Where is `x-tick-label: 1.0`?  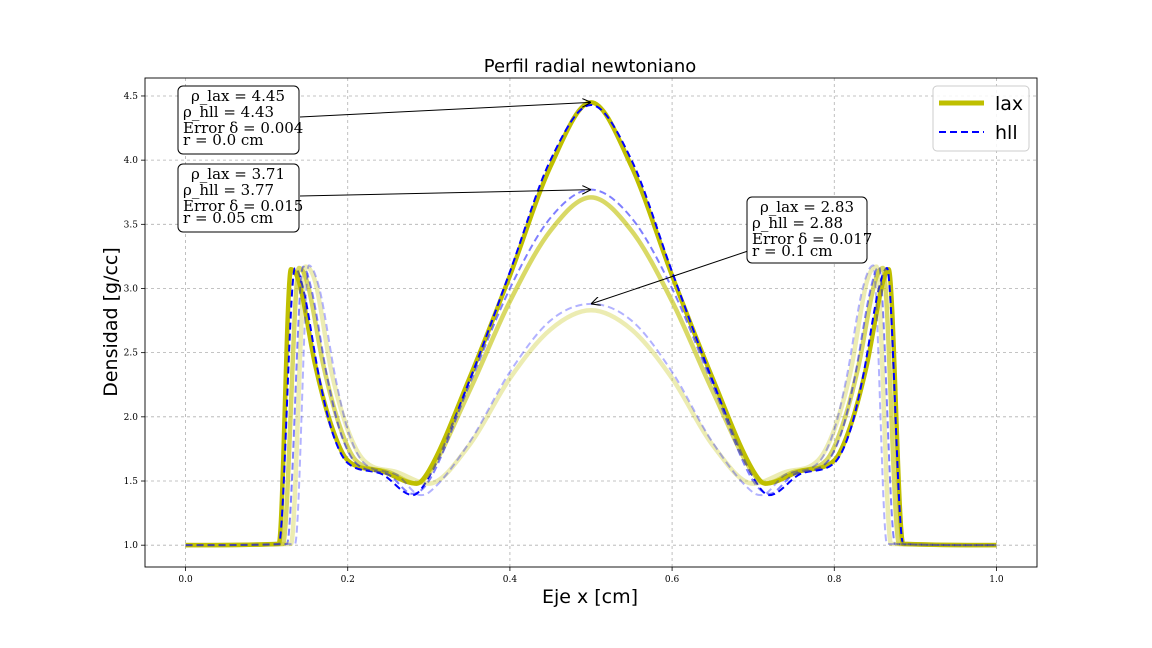 x-tick-label: 1.0 is located at coordinates (996, 580).